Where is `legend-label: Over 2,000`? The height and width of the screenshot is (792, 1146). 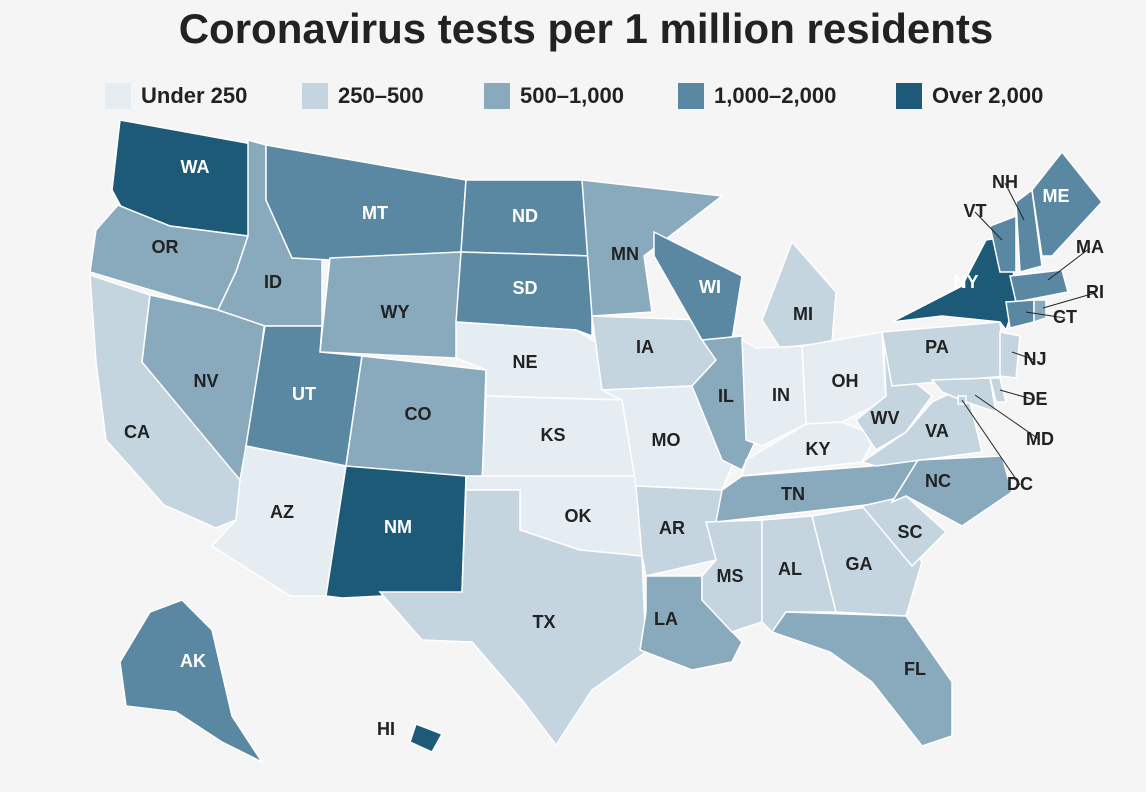 legend-label: Over 2,000 is located at coordinates (987, 95).